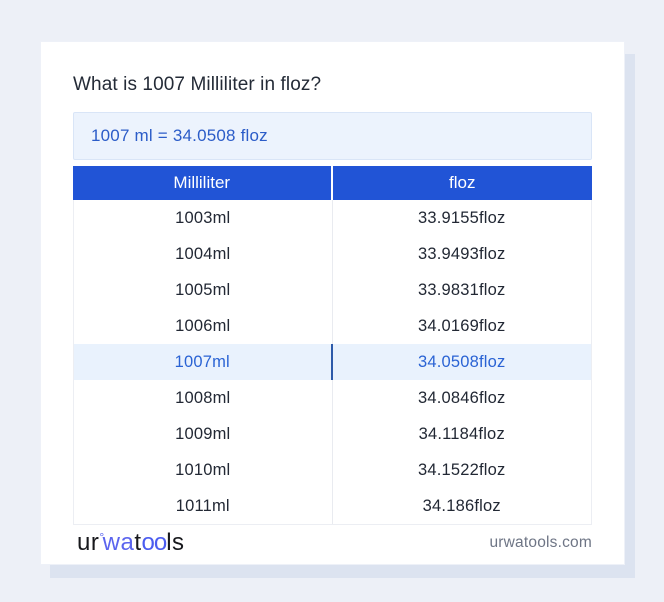 The width and height of the screenshot is (664, 602). Describe the element at coordinates (332, 544) in the screenshot. I see `card-footer: ur ° wa t oo ls urwatools.com` at that location.